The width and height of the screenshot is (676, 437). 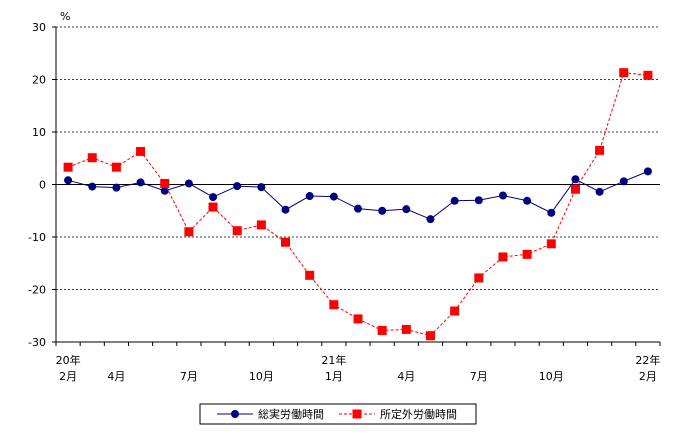 What do you see at coordinates (65, 16) in the screenshot?
I see `y-unit-label: %` at bounding box center [65, 16].